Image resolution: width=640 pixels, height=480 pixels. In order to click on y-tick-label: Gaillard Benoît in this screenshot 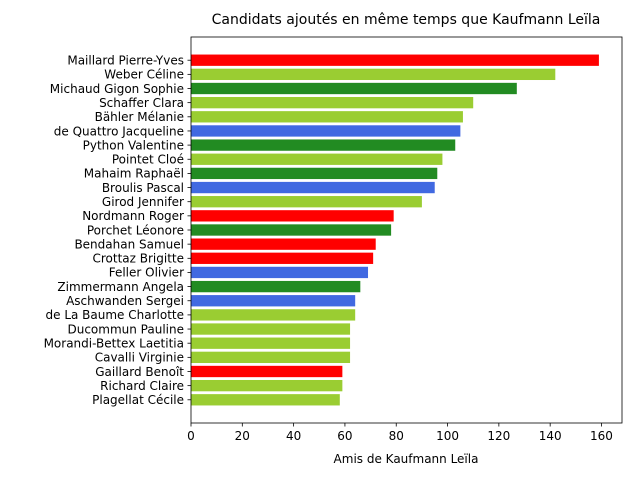, I will do `click(139, 372)`.